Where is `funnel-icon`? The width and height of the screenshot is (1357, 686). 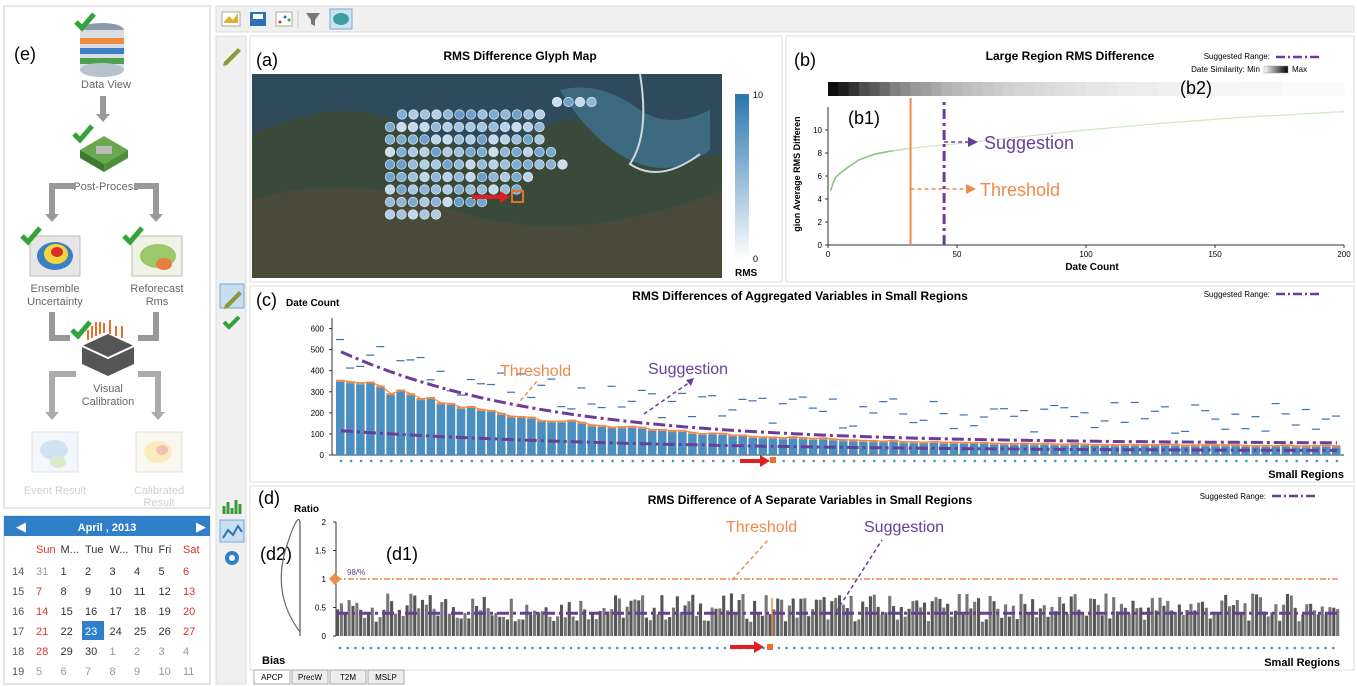
funnel-icon is located at coordinates (313, 19).